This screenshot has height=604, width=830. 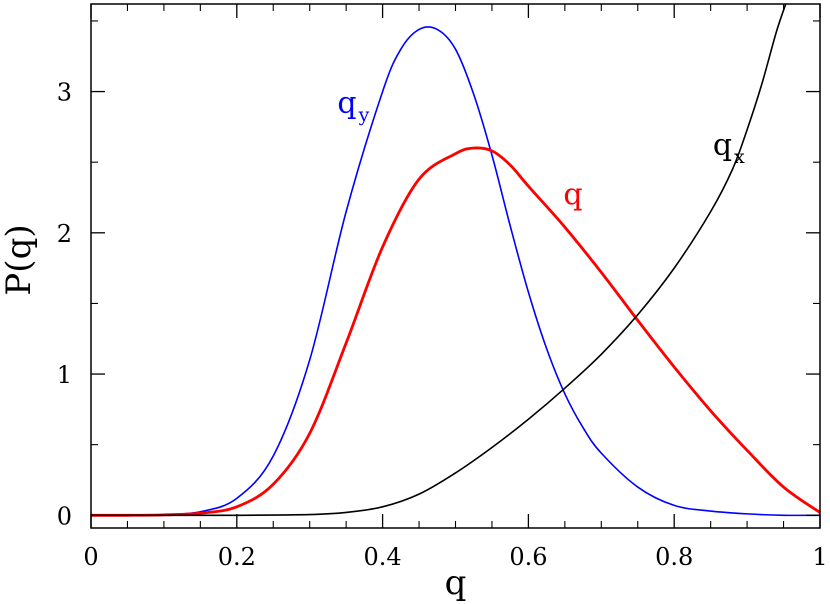 What do you see at coordinates (364, 115) in the screenshot?
I see `series-label-subscript: y` at bounding box center [364, 115].